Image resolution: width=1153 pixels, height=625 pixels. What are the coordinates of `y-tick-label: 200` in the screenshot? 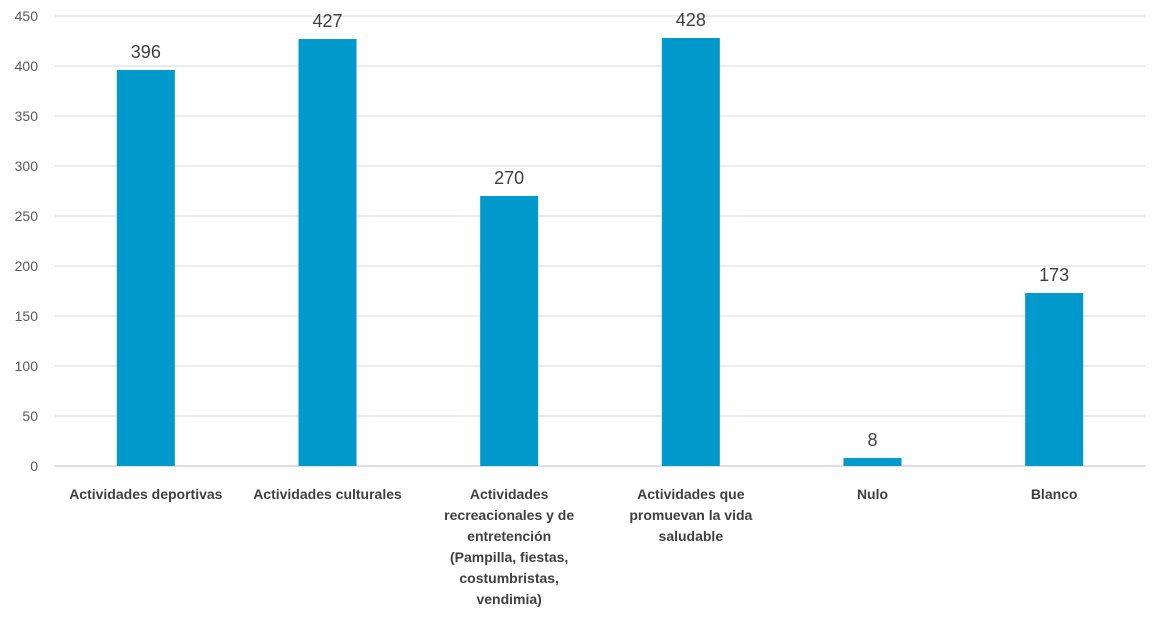 It's located at (27, 266).